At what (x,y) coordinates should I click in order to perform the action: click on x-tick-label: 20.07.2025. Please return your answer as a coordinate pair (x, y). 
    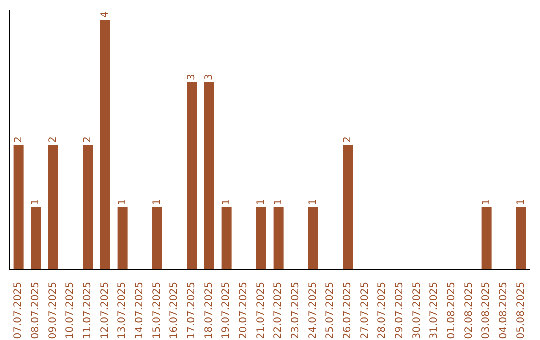
    Looking at the image, I should click on (244, 311).